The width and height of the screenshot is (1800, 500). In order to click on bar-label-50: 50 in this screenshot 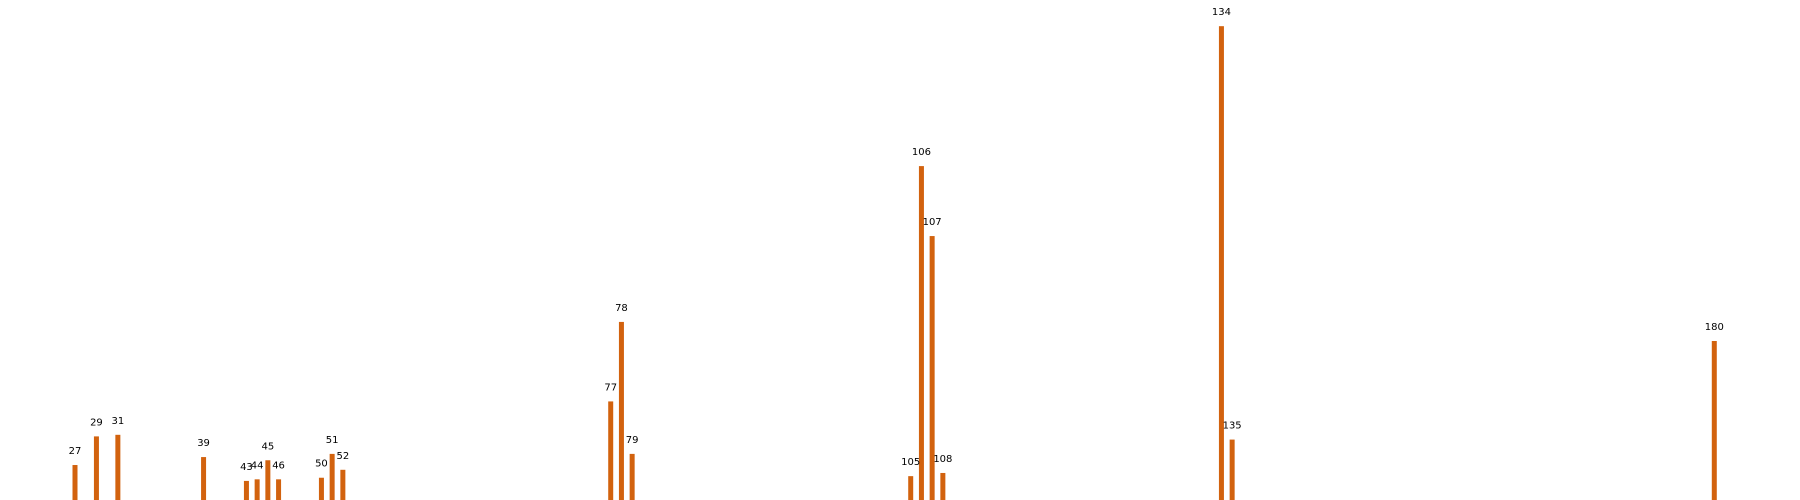, I will do `click(321, 464)`.